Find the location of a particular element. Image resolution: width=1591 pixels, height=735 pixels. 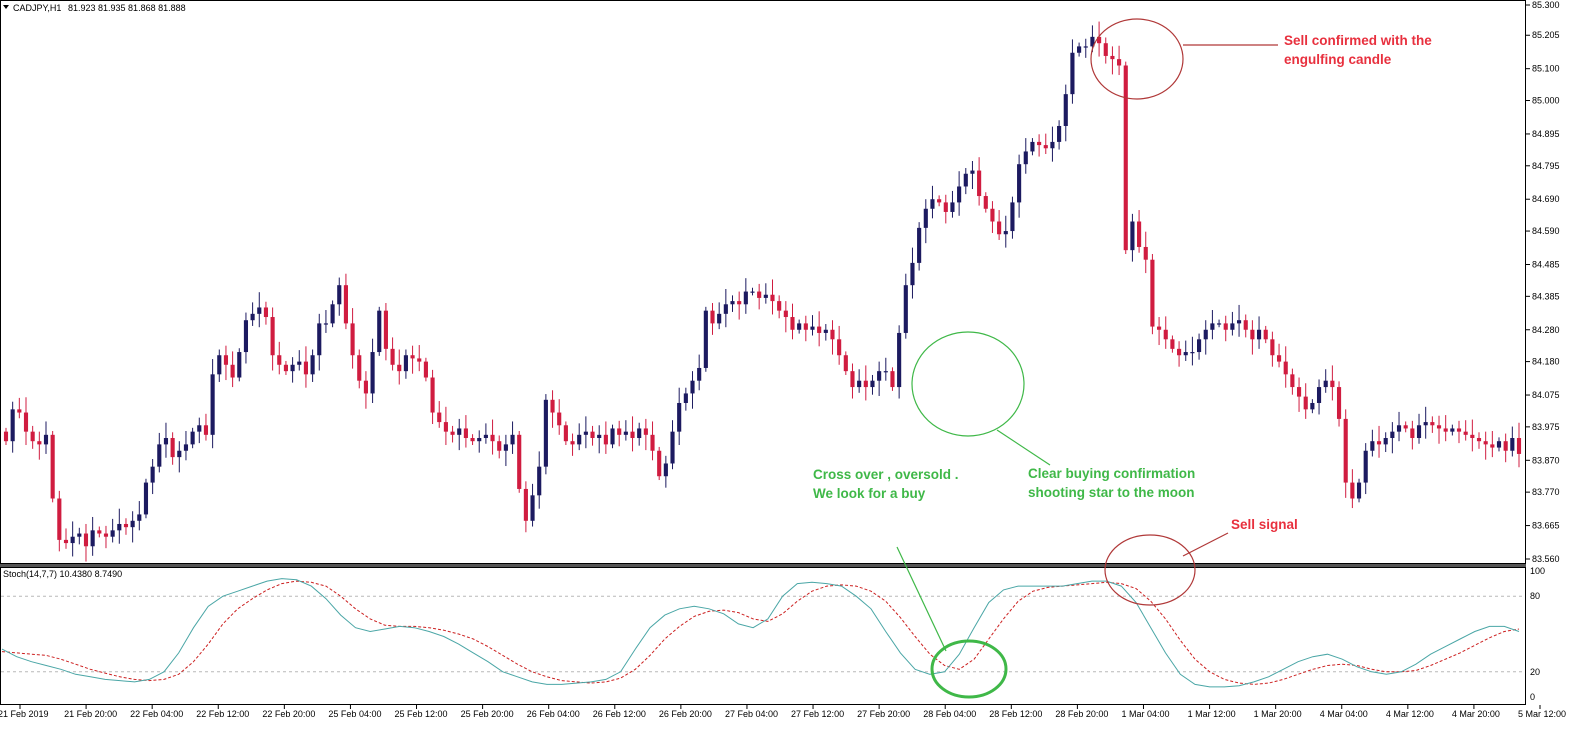

time-tick-label: 4 Mar 20:00 is located at coordinates (1476, 714).